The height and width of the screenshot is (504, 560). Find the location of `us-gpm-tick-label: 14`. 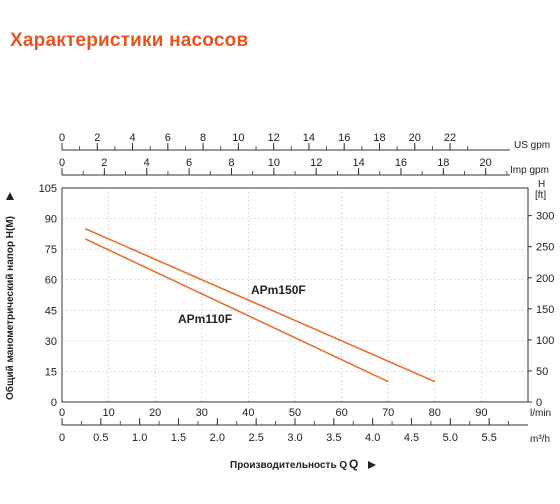

us-gpm-tick-label: 14 is located at coordinates (309, 138).